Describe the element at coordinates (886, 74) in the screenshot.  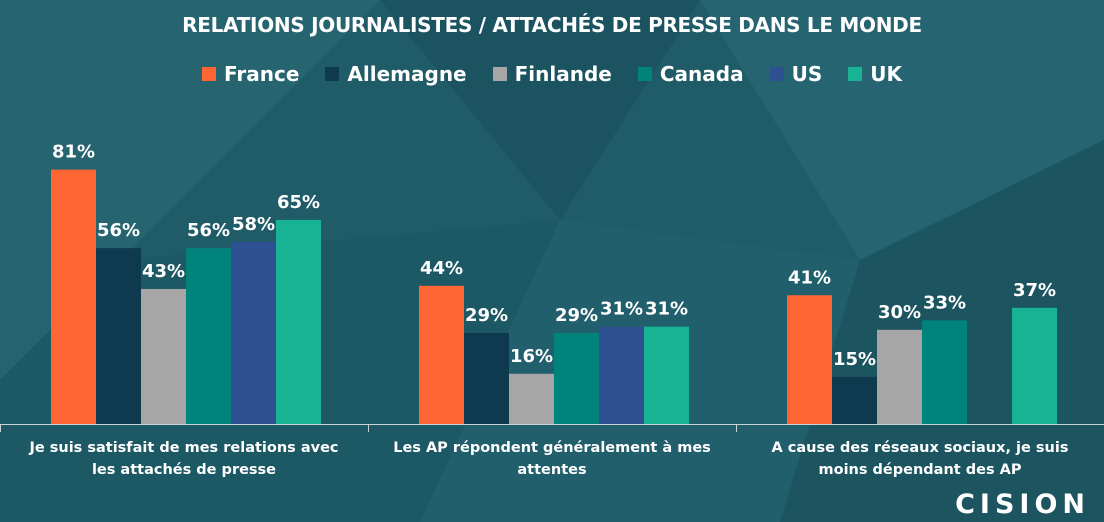
I see `legend-label: UK` at that location.